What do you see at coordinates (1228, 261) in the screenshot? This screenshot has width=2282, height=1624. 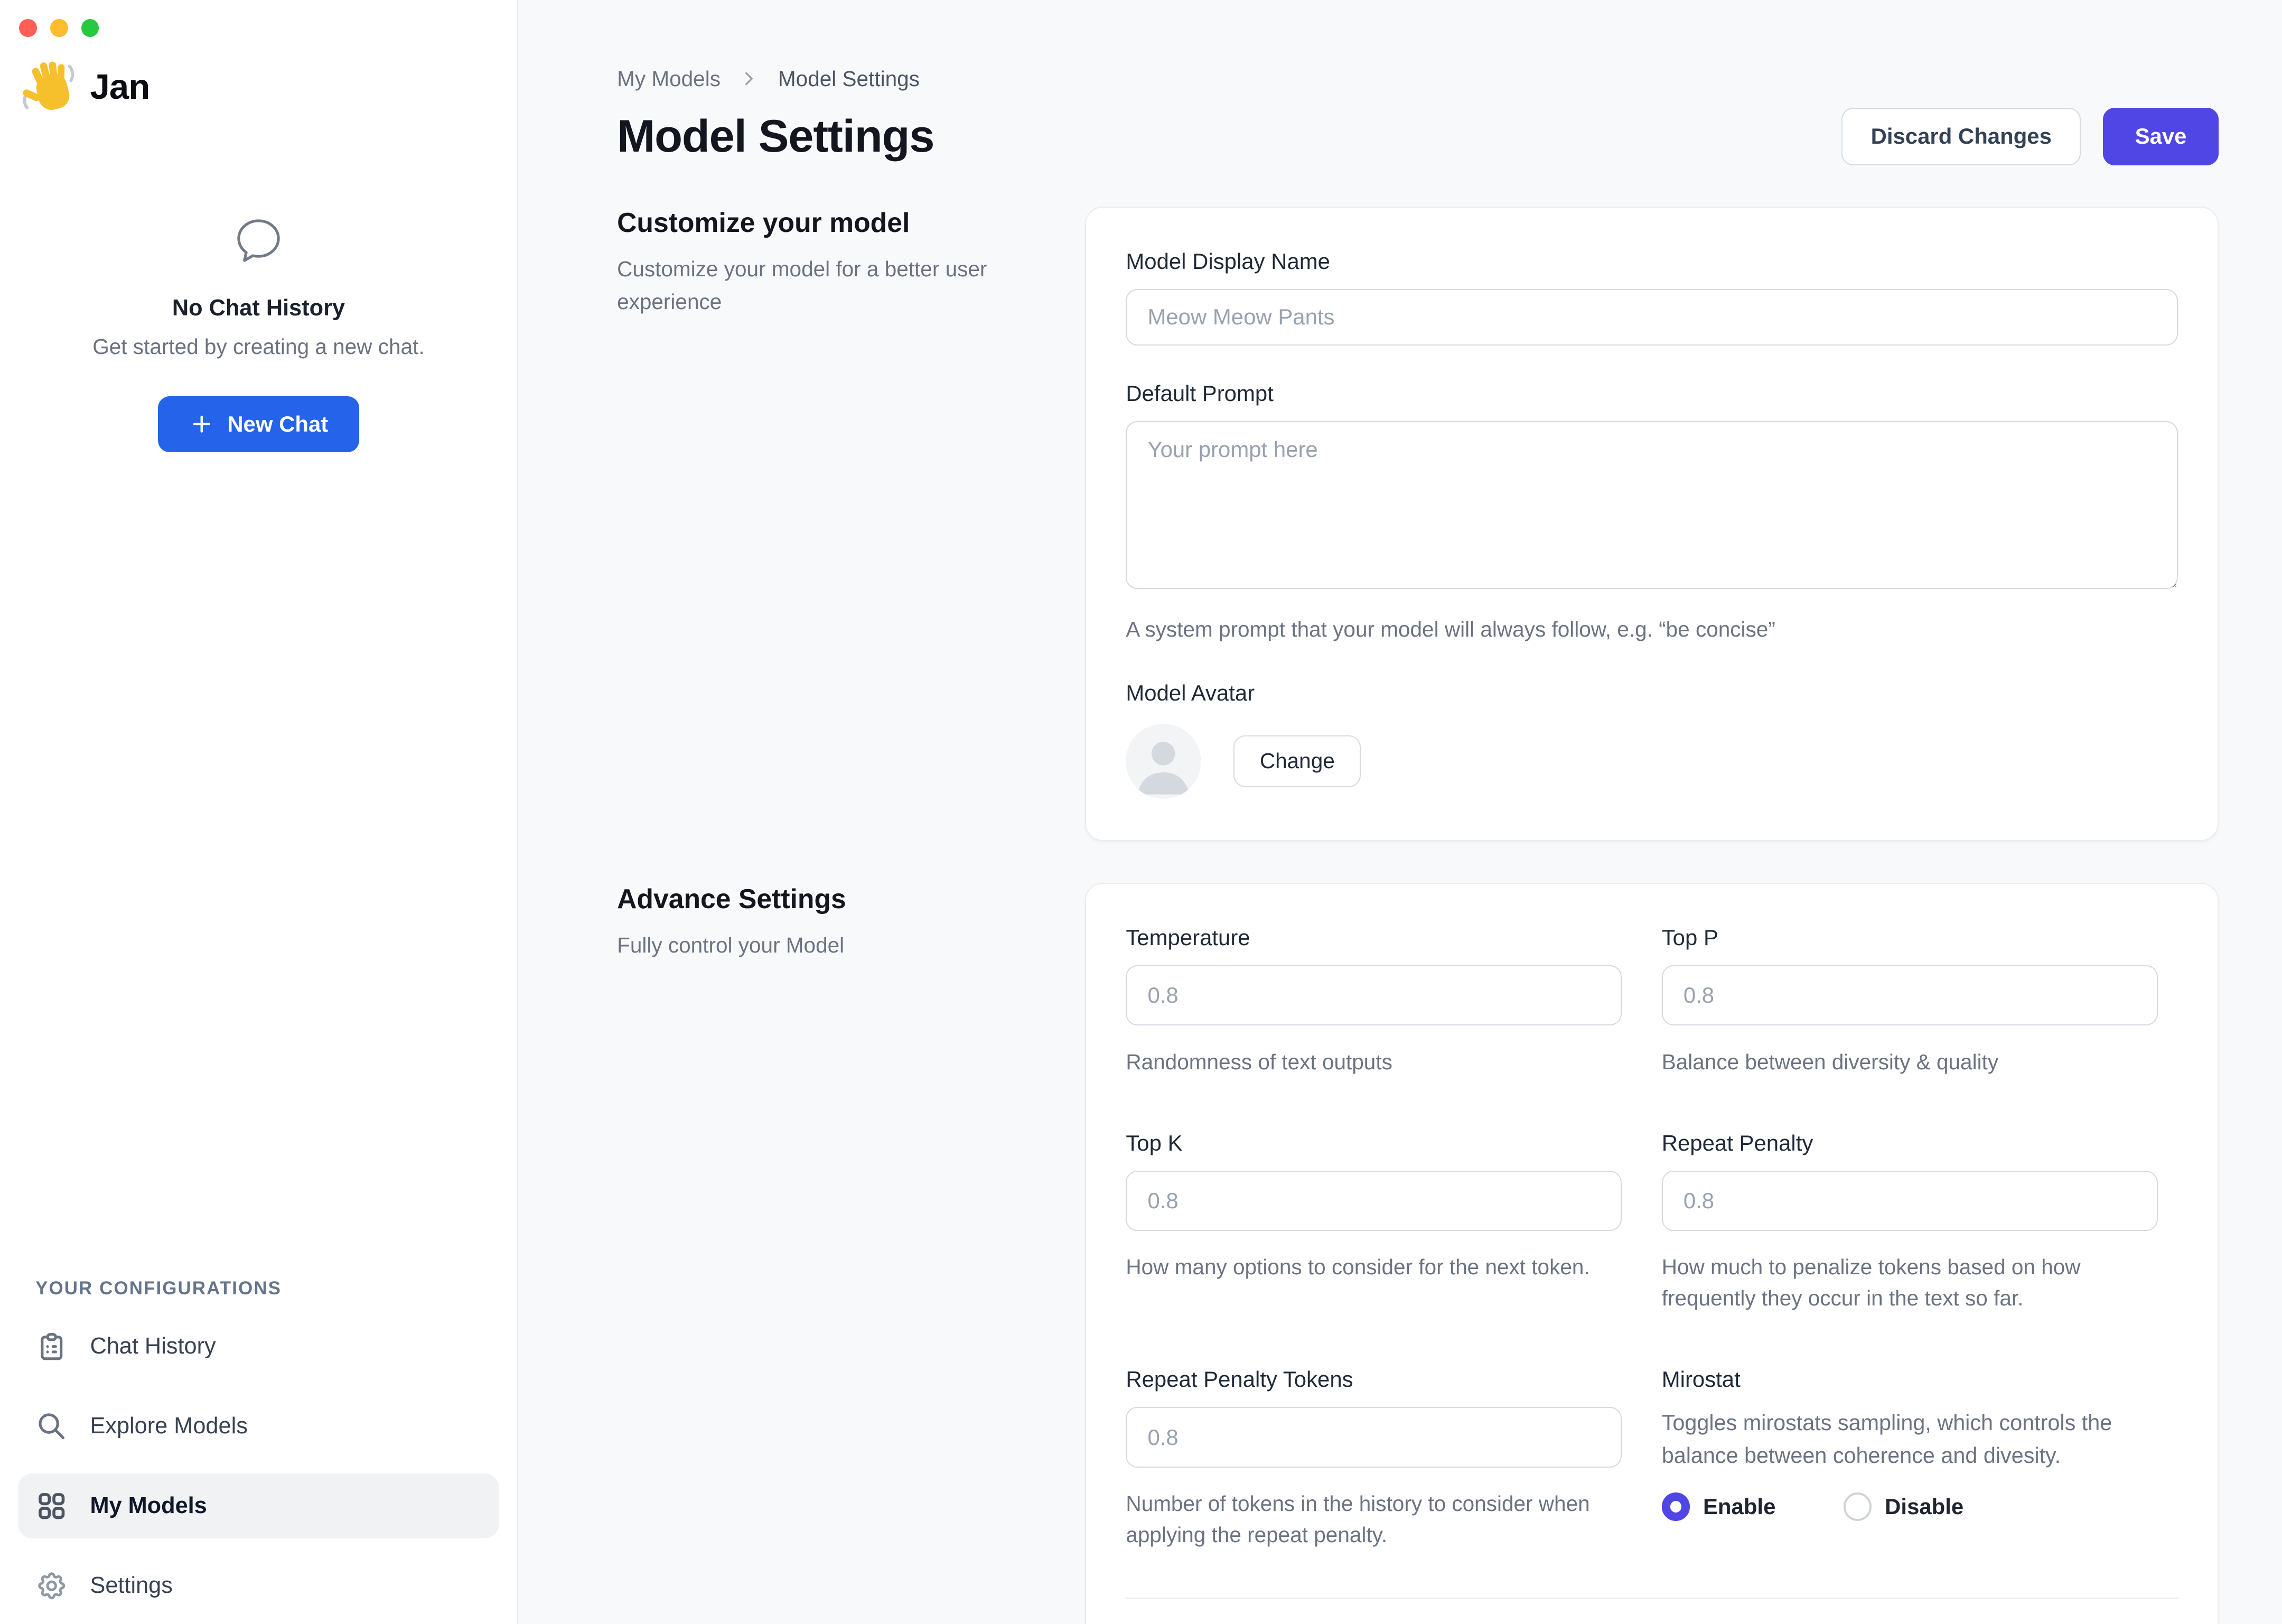 I see `model-display-name-label: Model Display Name` at bounding box center [1228, 261].